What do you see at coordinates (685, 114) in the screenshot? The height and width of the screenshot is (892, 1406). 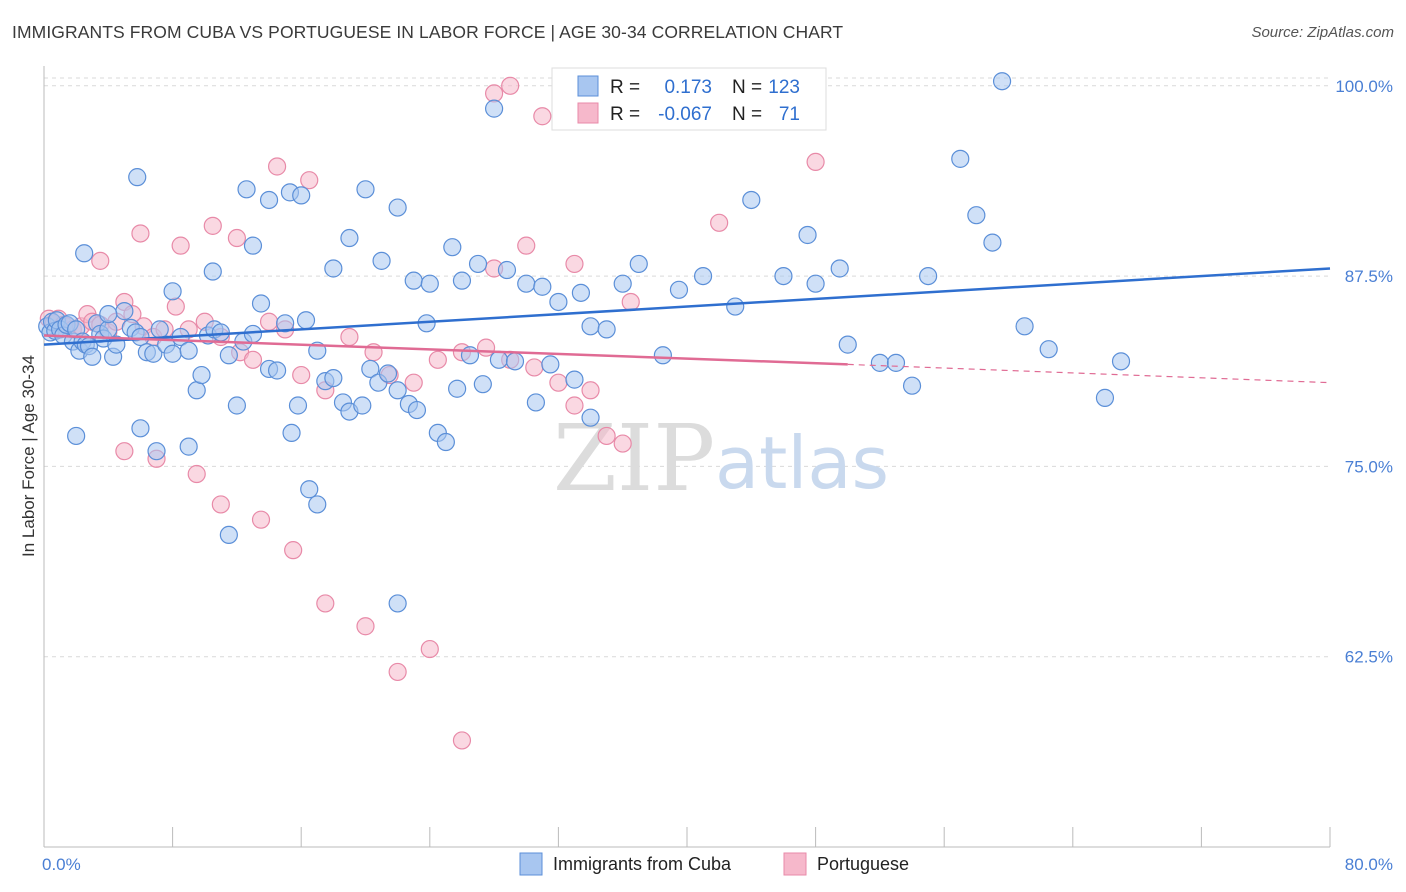 I see `legend-r-value-portuguese: -0.067` at bounding box center [685, 114].